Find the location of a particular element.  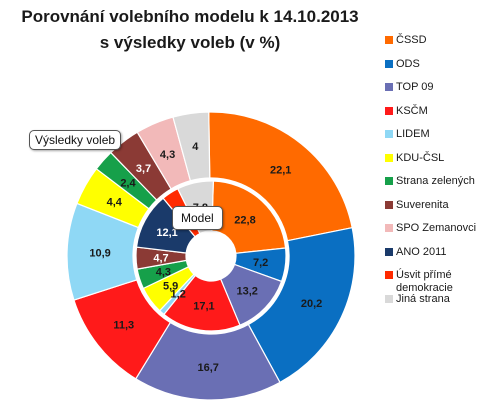

legend-item-strana-zelenych: Strana zelených is located at coordinates (442, 181).